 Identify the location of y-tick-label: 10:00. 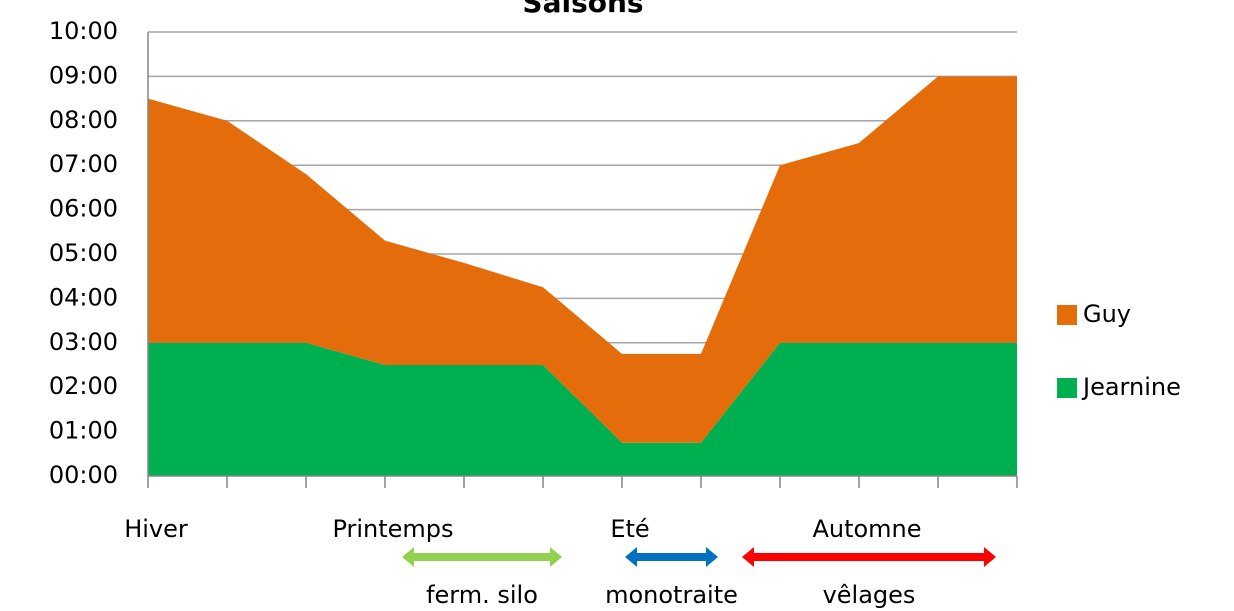
(83, 31).